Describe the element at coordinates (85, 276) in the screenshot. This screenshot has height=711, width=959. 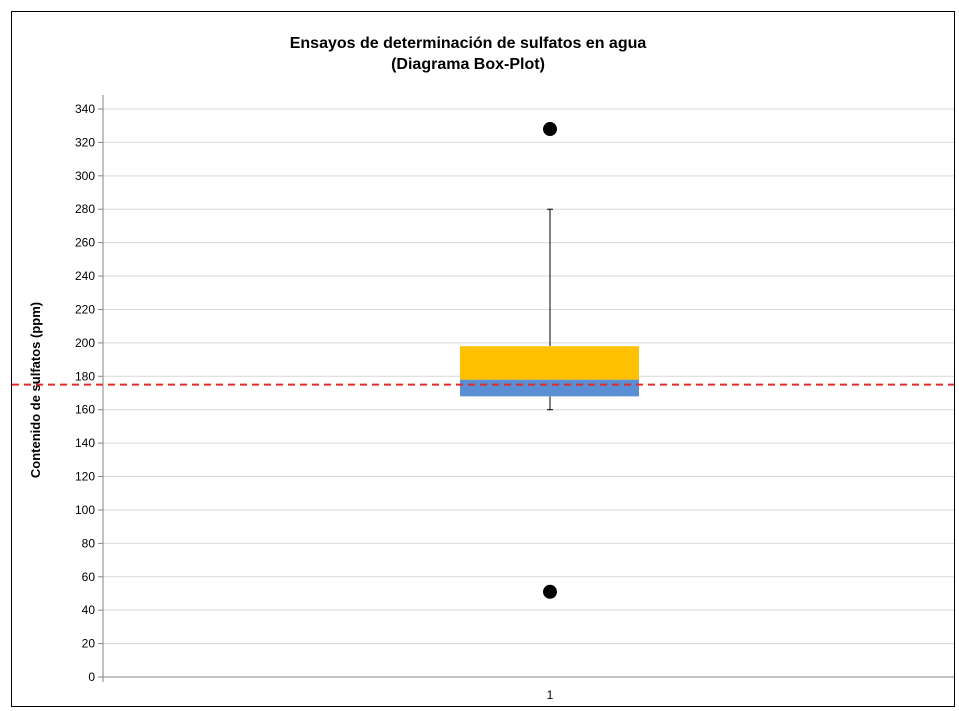
I see `y-tick-label: 240` at that location.